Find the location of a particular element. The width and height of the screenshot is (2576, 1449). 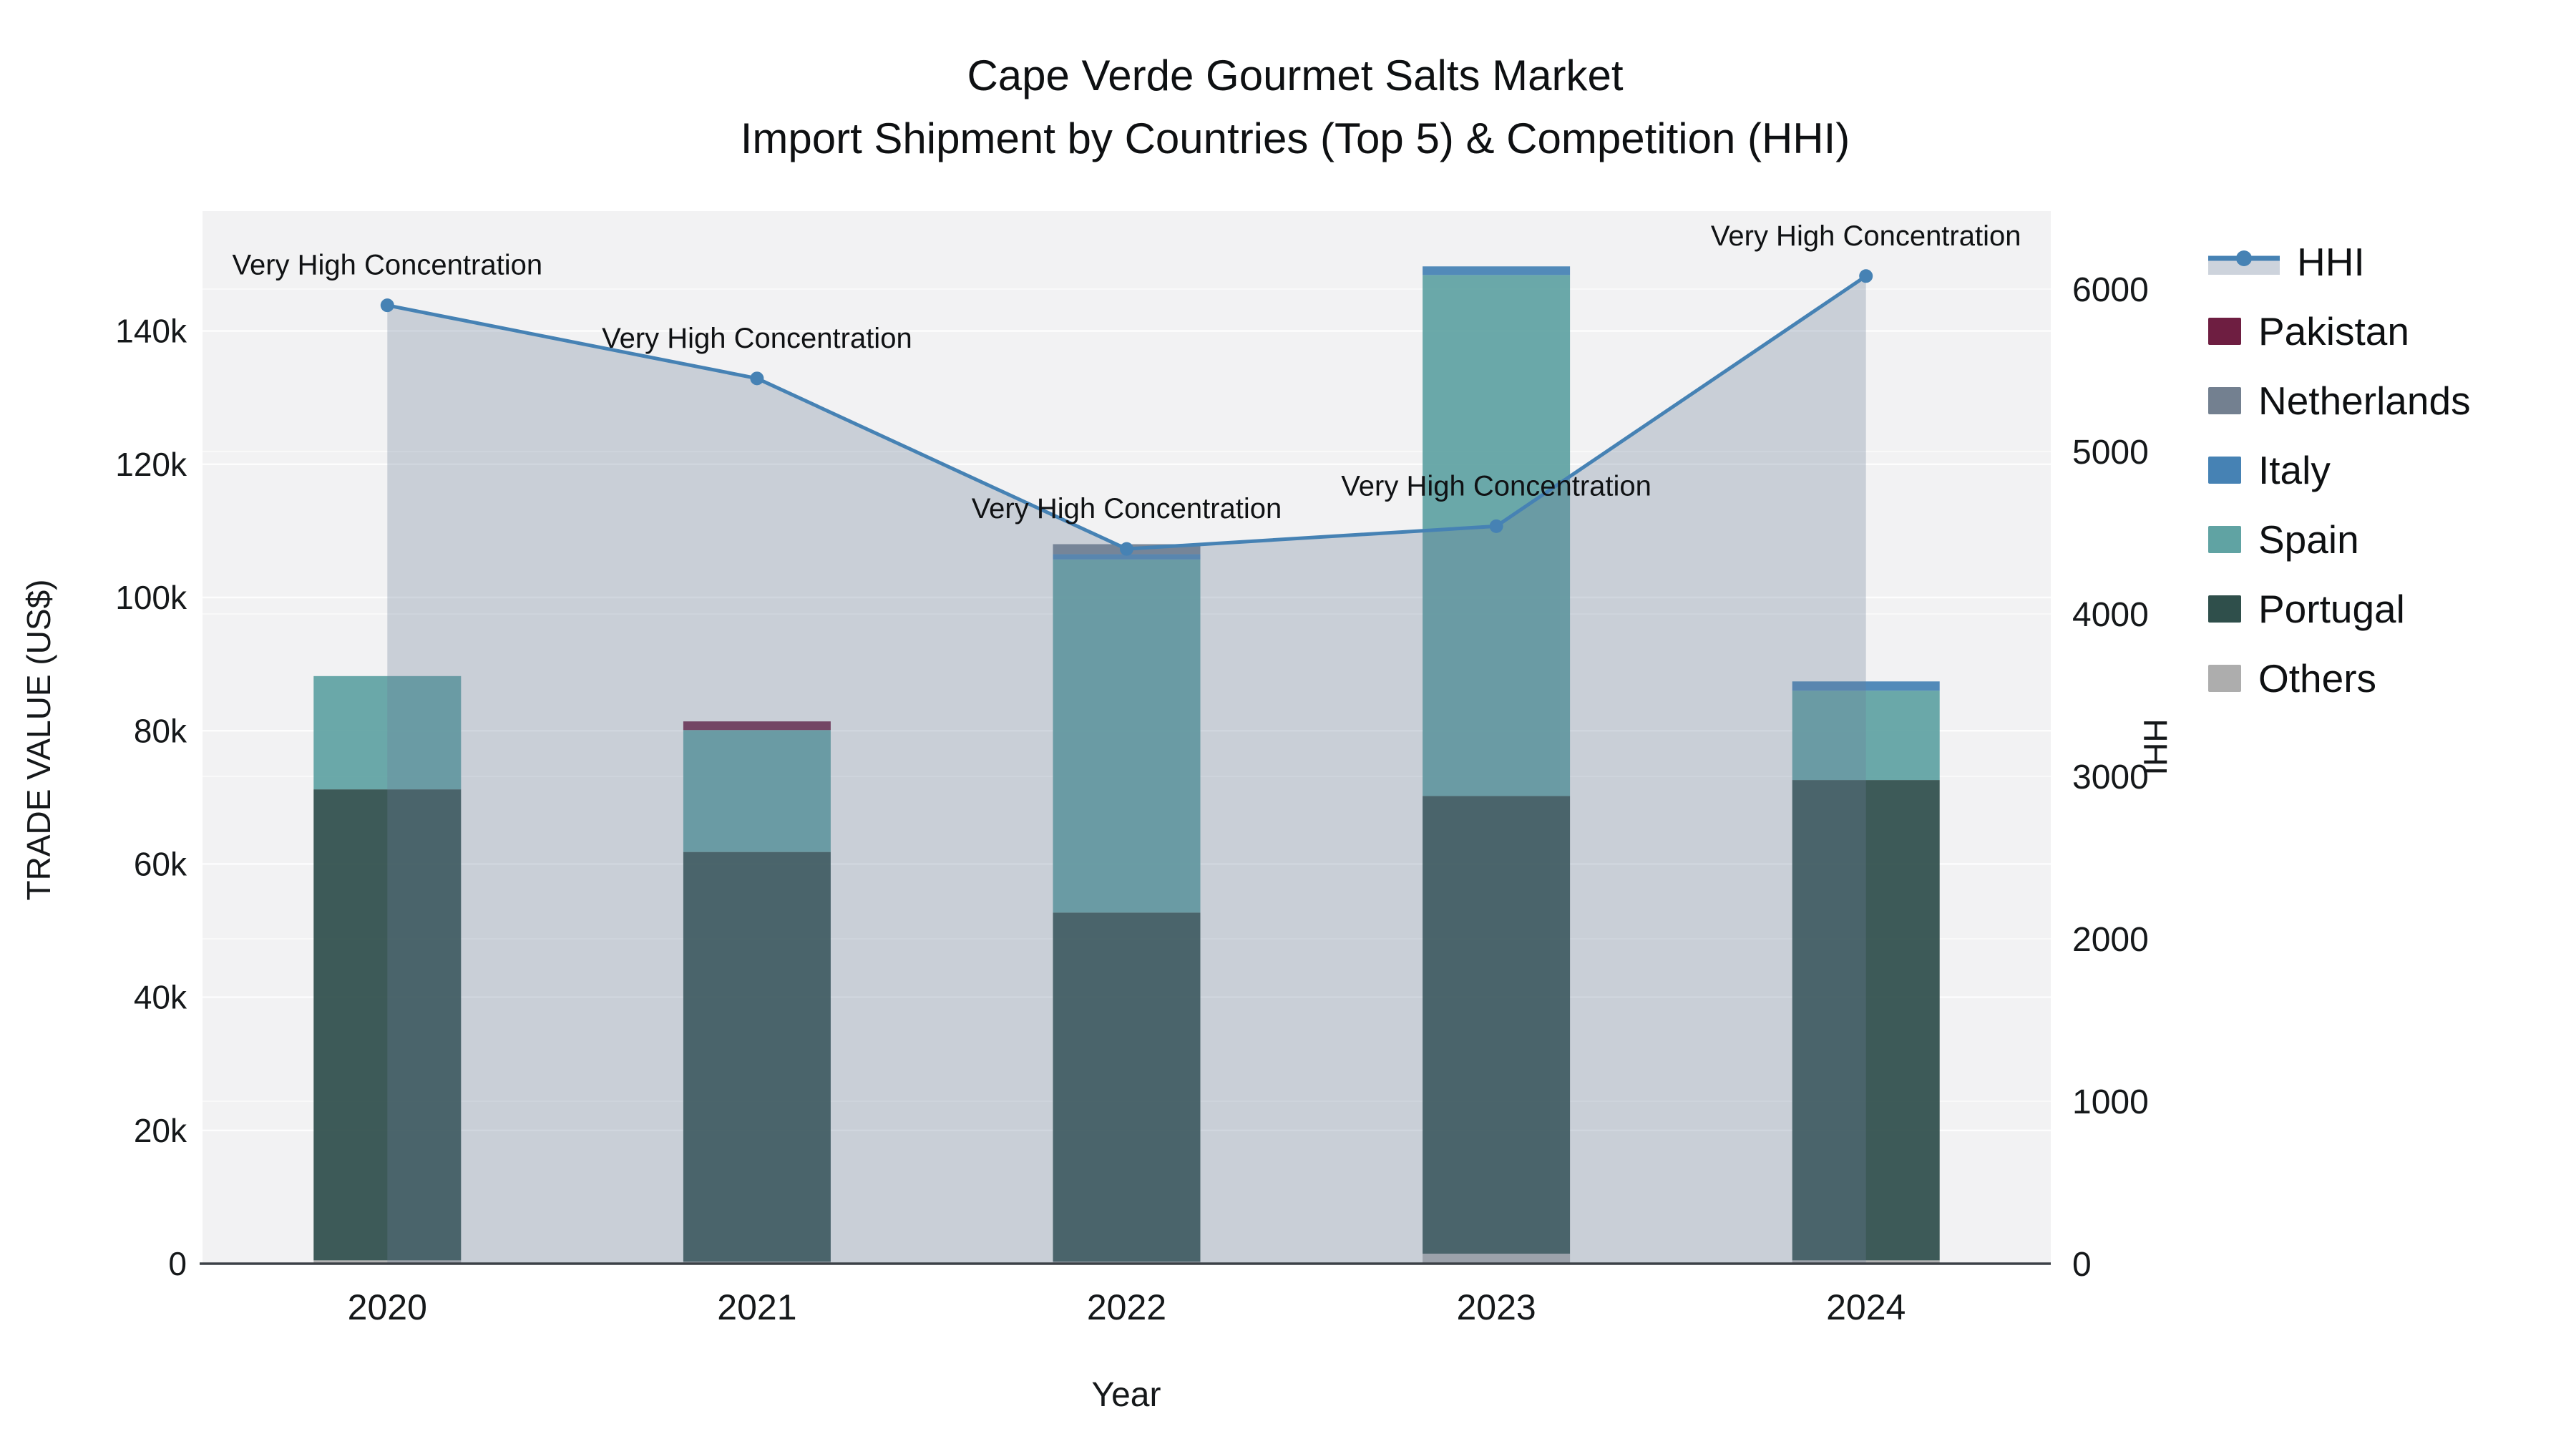

bar-segment-pakistan-2021 is located at coordinates (757, 726).